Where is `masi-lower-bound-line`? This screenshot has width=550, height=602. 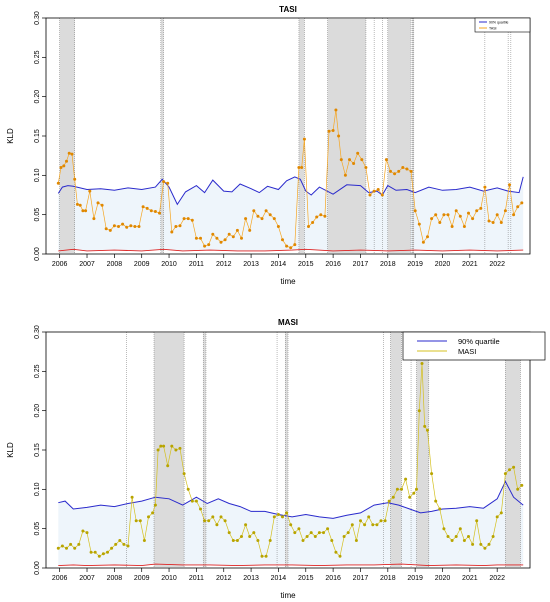 masi-lower-bound-line is located at coordinates (291, 565).